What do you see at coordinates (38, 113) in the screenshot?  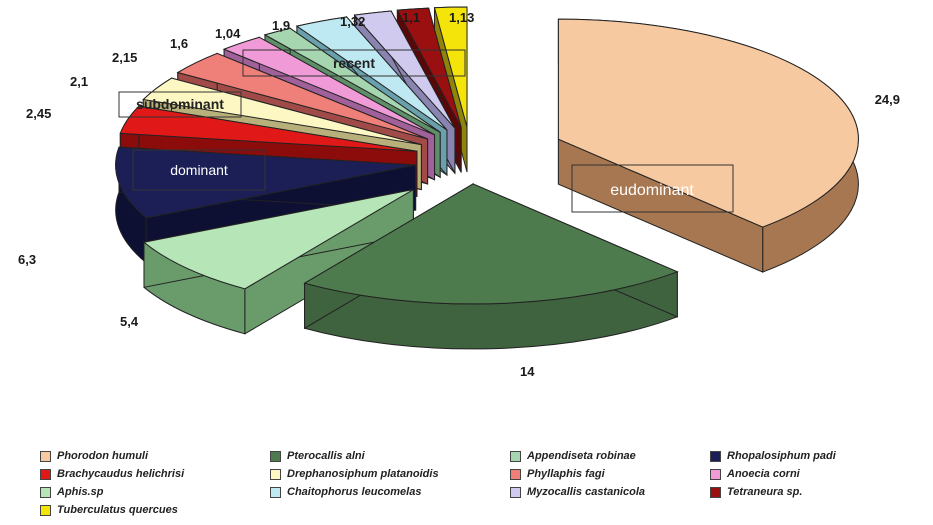 I see `data-label: 2,45` at bounding box center [38, 113].